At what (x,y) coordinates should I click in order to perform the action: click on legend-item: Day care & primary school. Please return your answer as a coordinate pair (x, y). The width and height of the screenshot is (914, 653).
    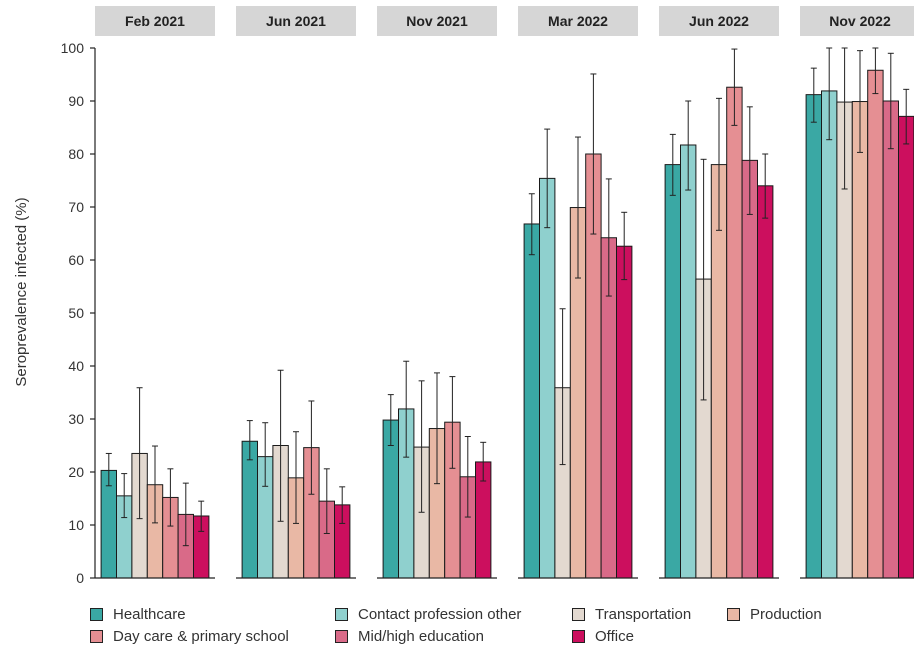
    Looking at the image, I should click on (189, 636).